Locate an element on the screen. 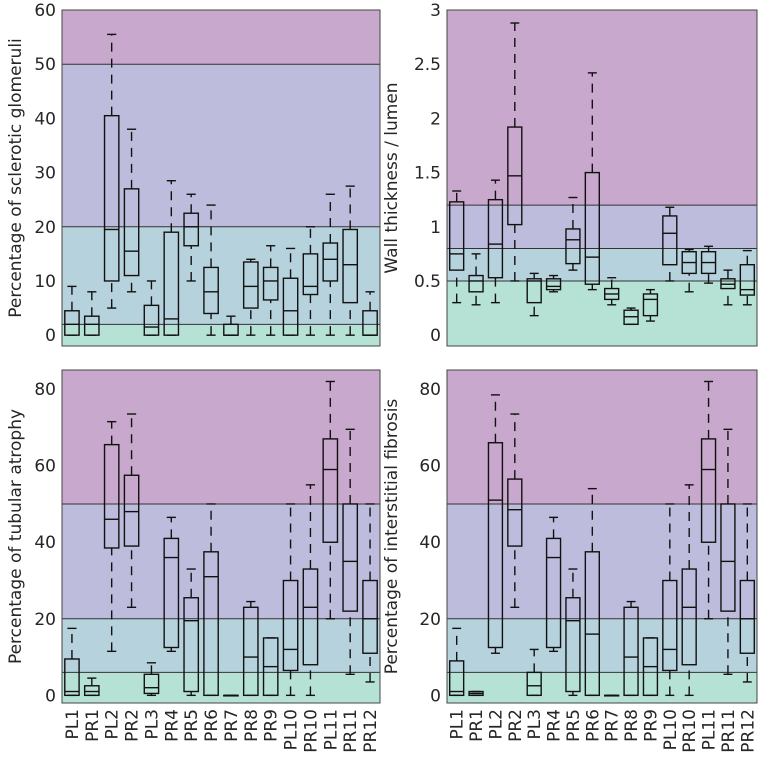  x-tick-label: PL11 is located at coordinates (710, 729).